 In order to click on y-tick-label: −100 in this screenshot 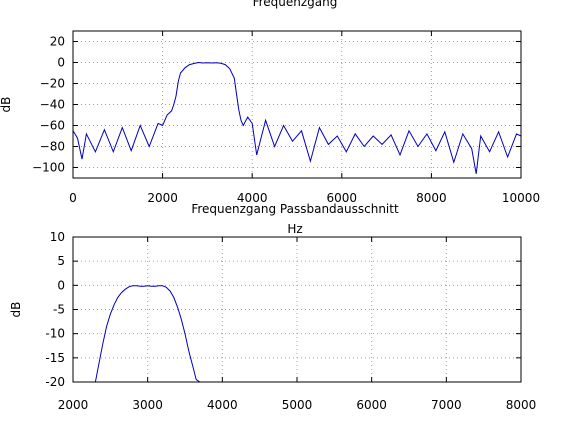, I will do `click(48, 168)`.